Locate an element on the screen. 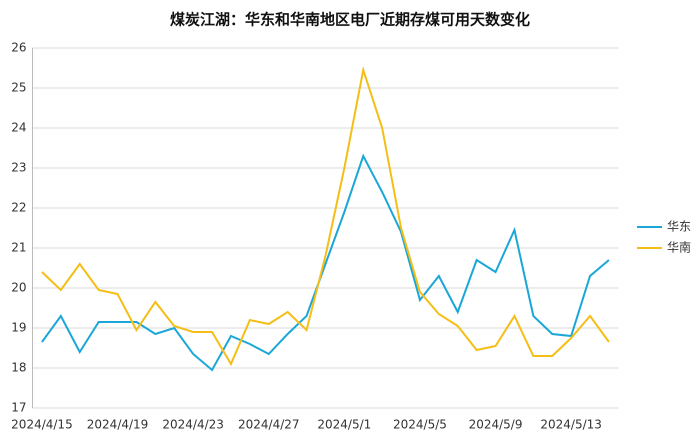 Image resolution: width=700 pixels, height=435 pixels. chart-title: 煤炭江湖：华东和华南地区电厂近期存煤可用天数变化 is located at coordinates (350, 20).